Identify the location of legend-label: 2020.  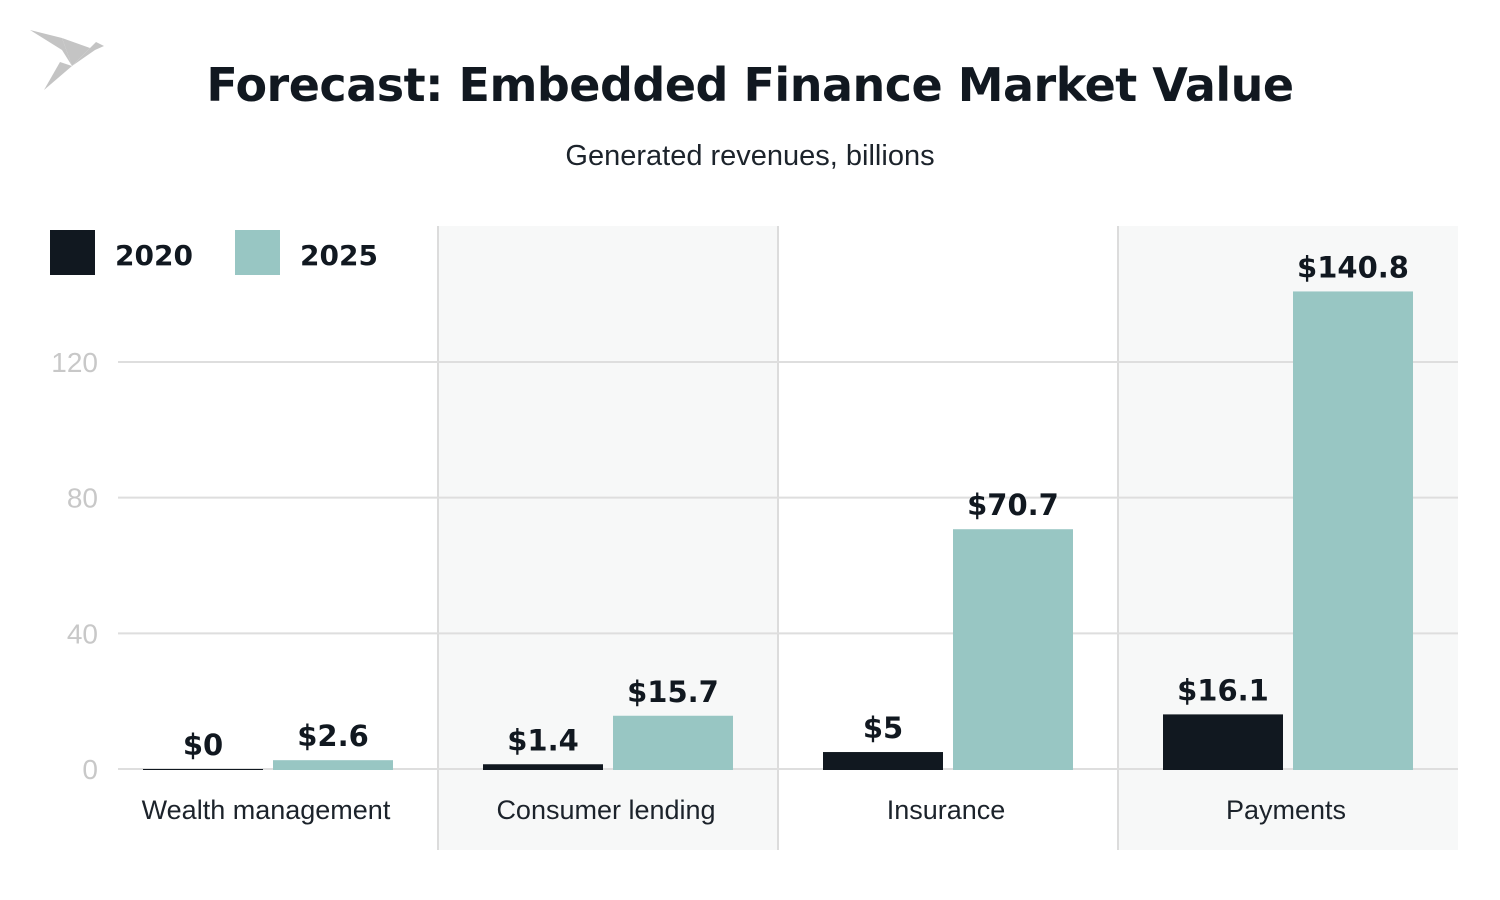
(154, 255).